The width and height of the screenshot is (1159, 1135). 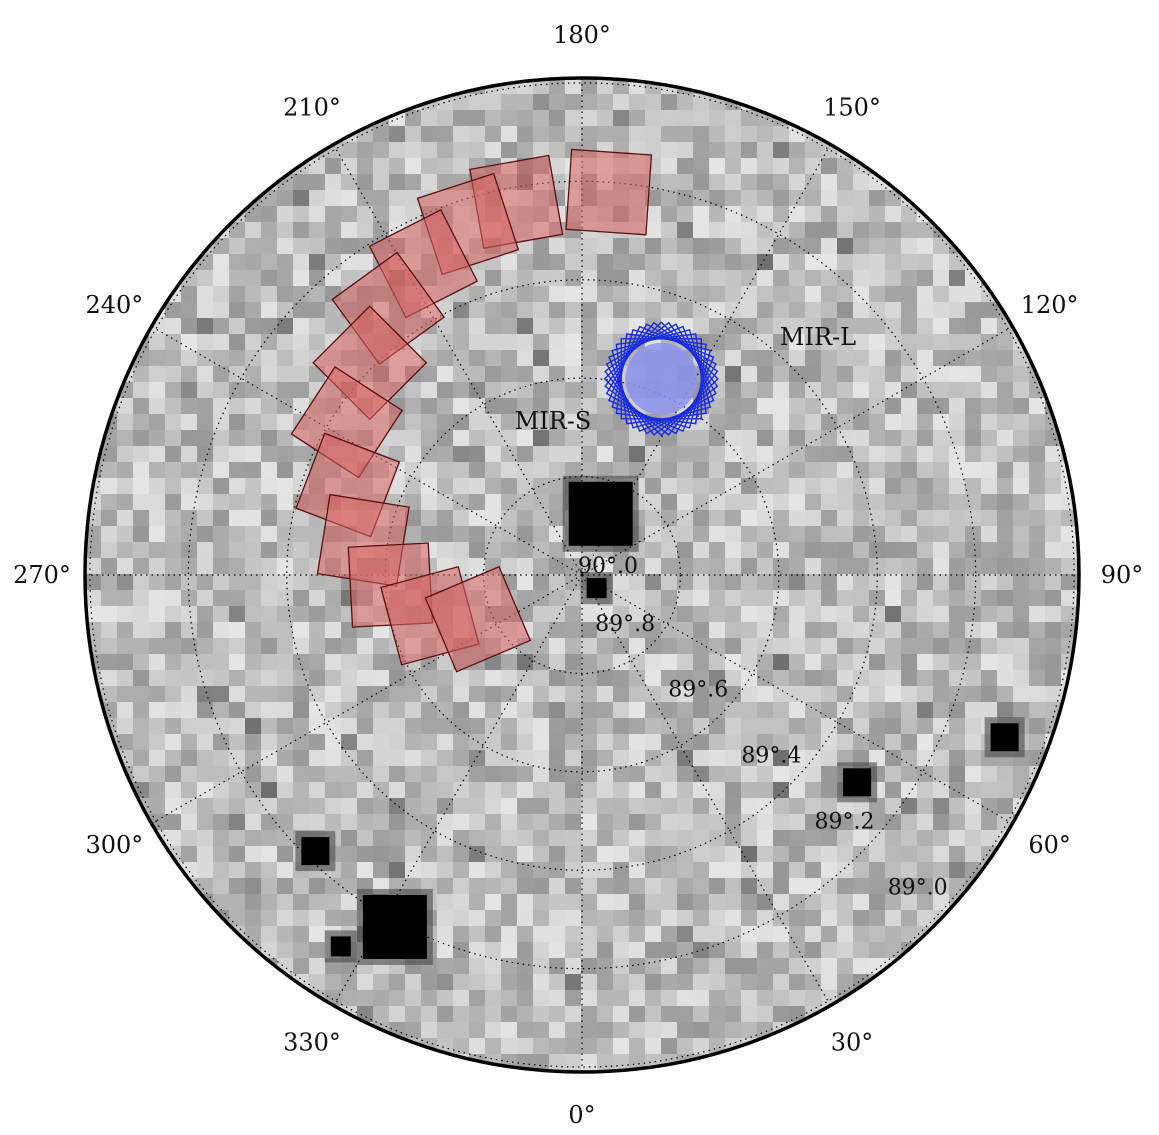 I want to click on mir-s-field, so click(x=661, y=379).